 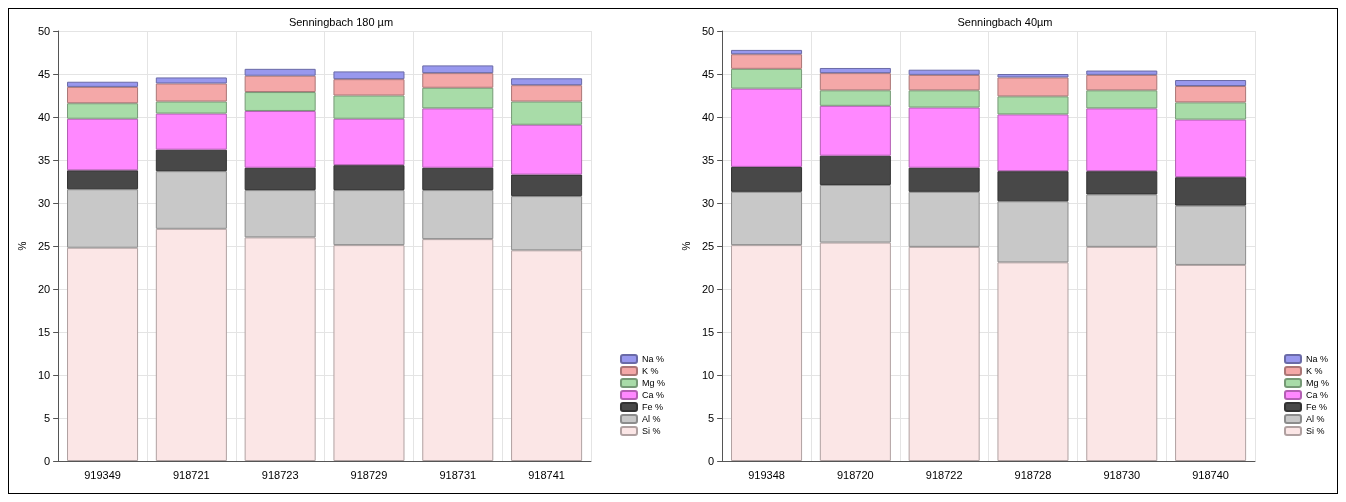 What do you see at coordinates (341, 21) in the screenshot?
I see `chart-title: Senningbach 180 µm` at bounding box center [341, 21].